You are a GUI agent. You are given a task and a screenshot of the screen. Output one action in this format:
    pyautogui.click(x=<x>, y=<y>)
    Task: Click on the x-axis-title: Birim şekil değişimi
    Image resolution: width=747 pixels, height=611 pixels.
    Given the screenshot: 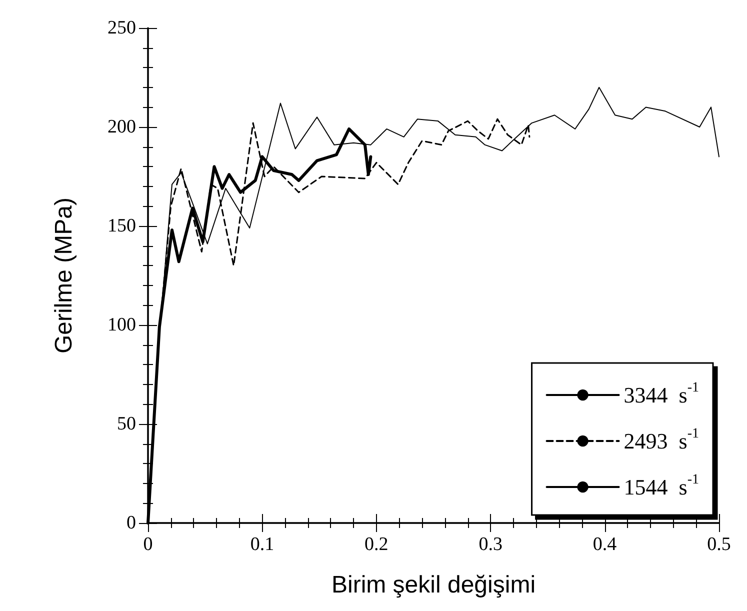 What is the action you would take?
    pyautogui.click(x=433, y=585)
    